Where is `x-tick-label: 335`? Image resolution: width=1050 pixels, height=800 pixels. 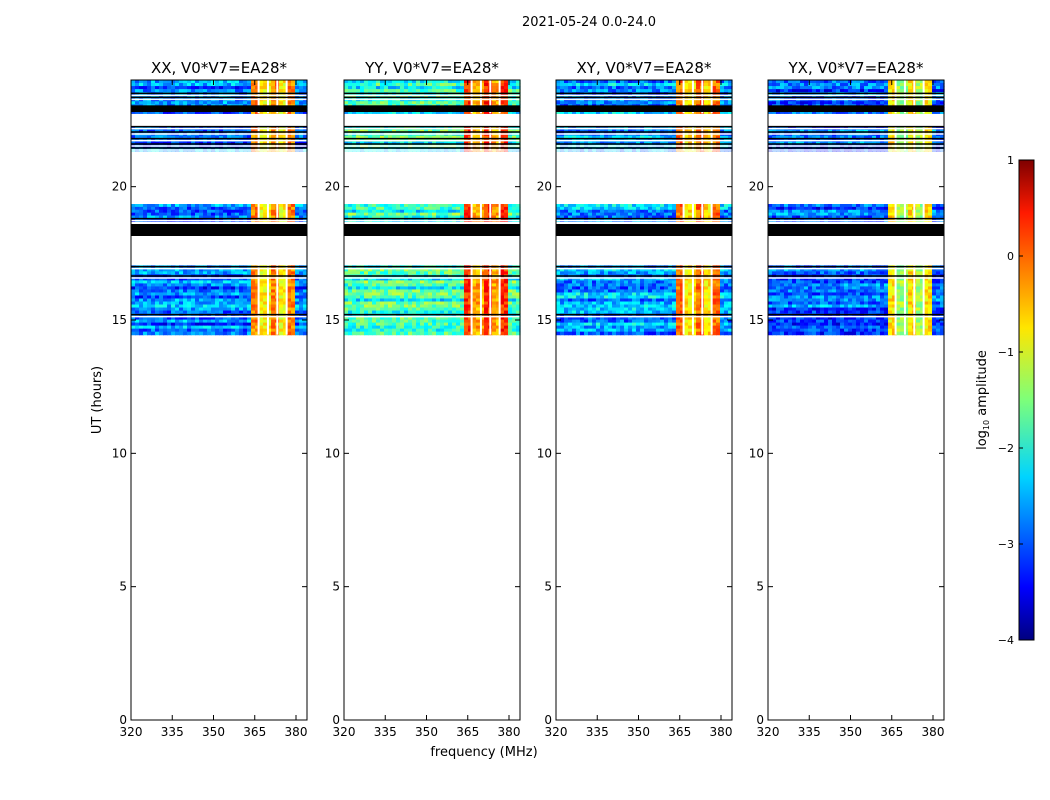 x-tick-label: 335 is located at coordinates (385, 732).